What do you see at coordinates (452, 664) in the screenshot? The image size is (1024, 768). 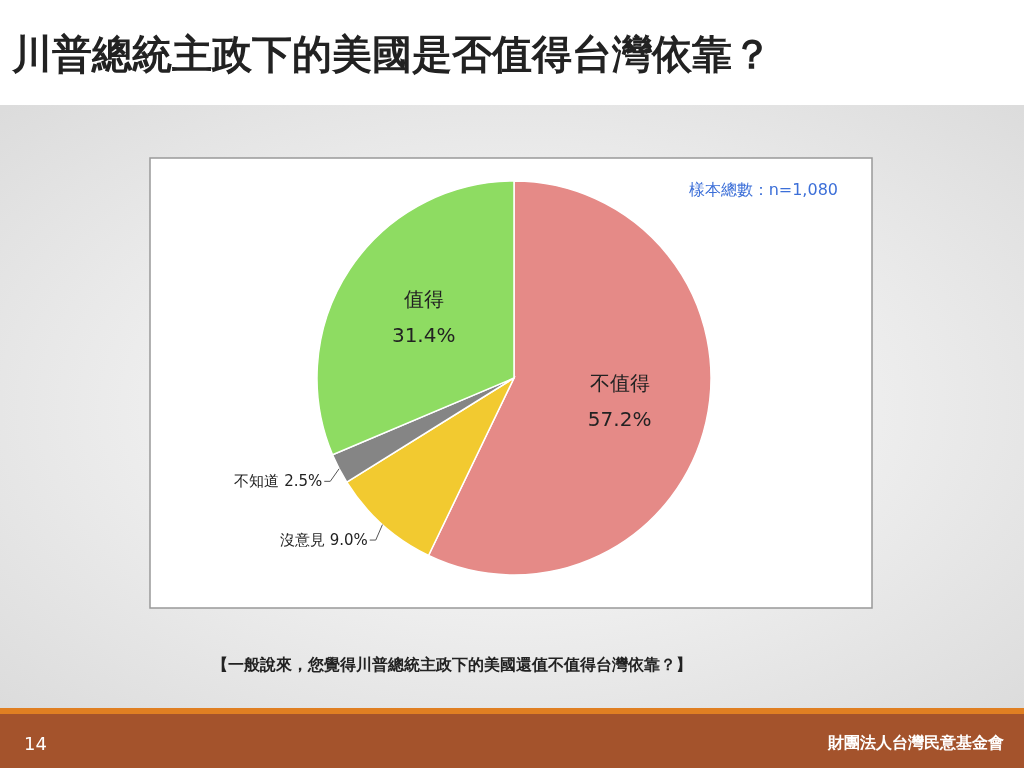 I see `text: 【一般說來，您覺得川普總統主政下的美國還值不值得台灣依靠？】` at bounding box center [452, 664].